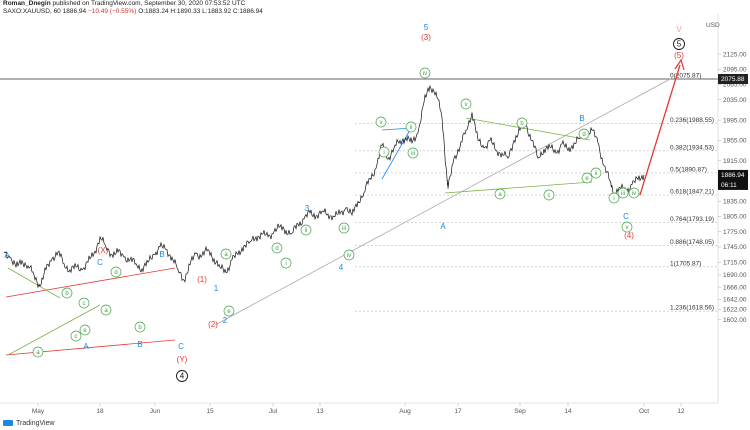  What do you see at coordinates (735, 85) in the screenshot?
I see `y-tick-label-2: 2065.00` at bounding box center [735, 85].